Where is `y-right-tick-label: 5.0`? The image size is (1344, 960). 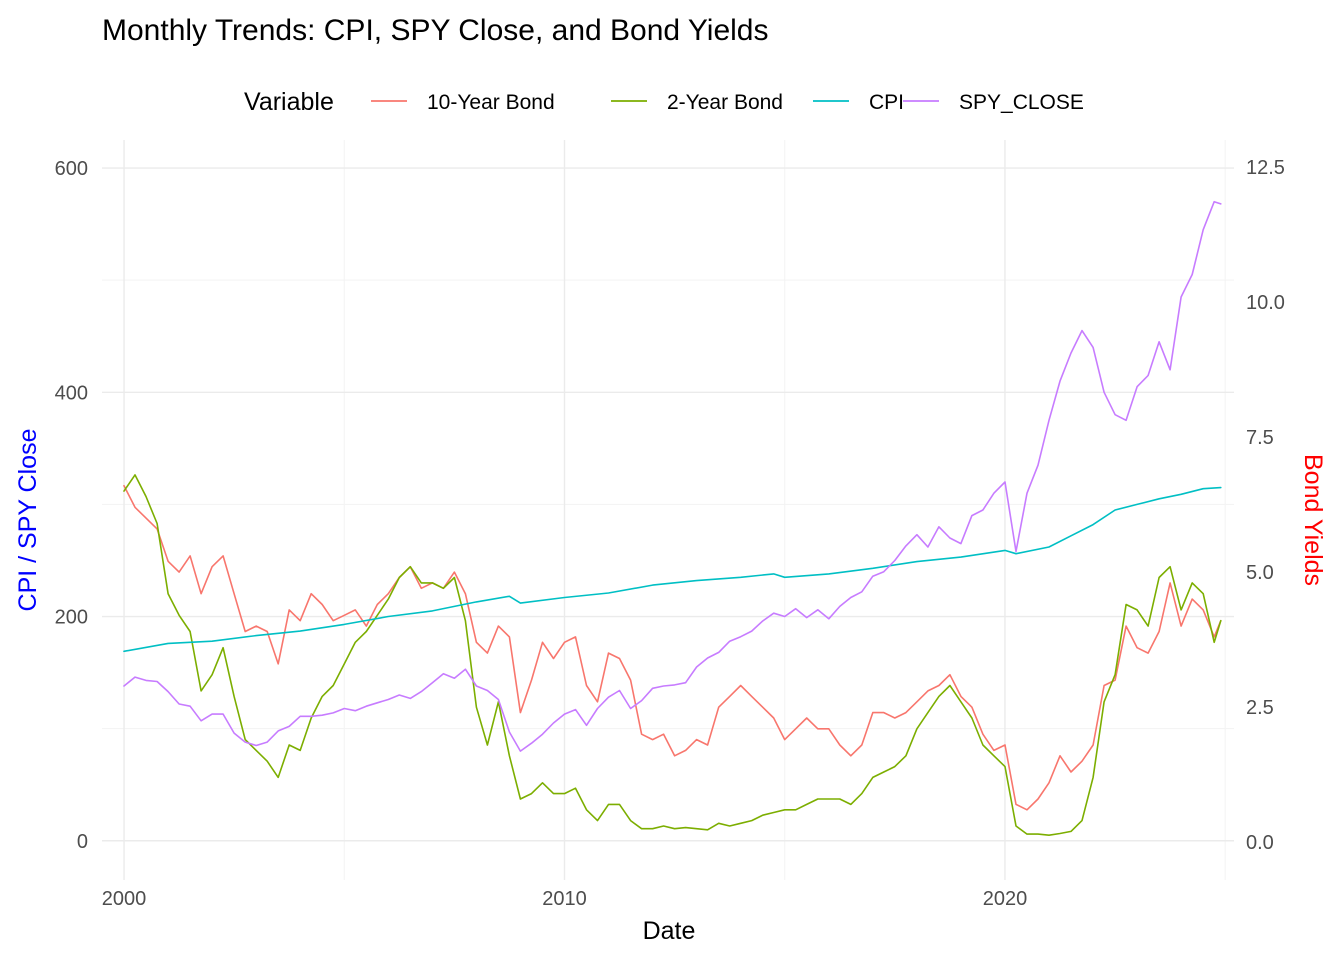 y-right-tick-label: 5.0 is located at coordinates (1260, 573).